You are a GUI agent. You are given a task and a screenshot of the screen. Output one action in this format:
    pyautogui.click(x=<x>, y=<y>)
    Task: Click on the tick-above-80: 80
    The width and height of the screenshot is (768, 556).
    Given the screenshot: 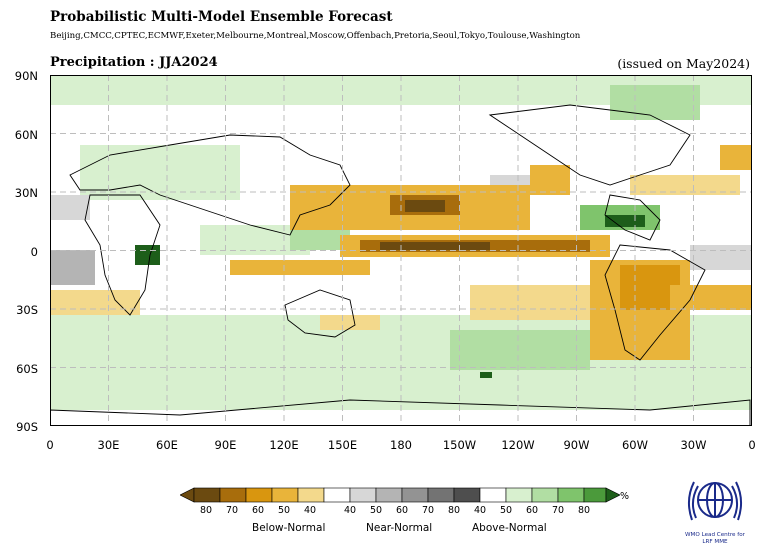 What is the action you would take?
    pyautogui.click(x=584, y=510)
    